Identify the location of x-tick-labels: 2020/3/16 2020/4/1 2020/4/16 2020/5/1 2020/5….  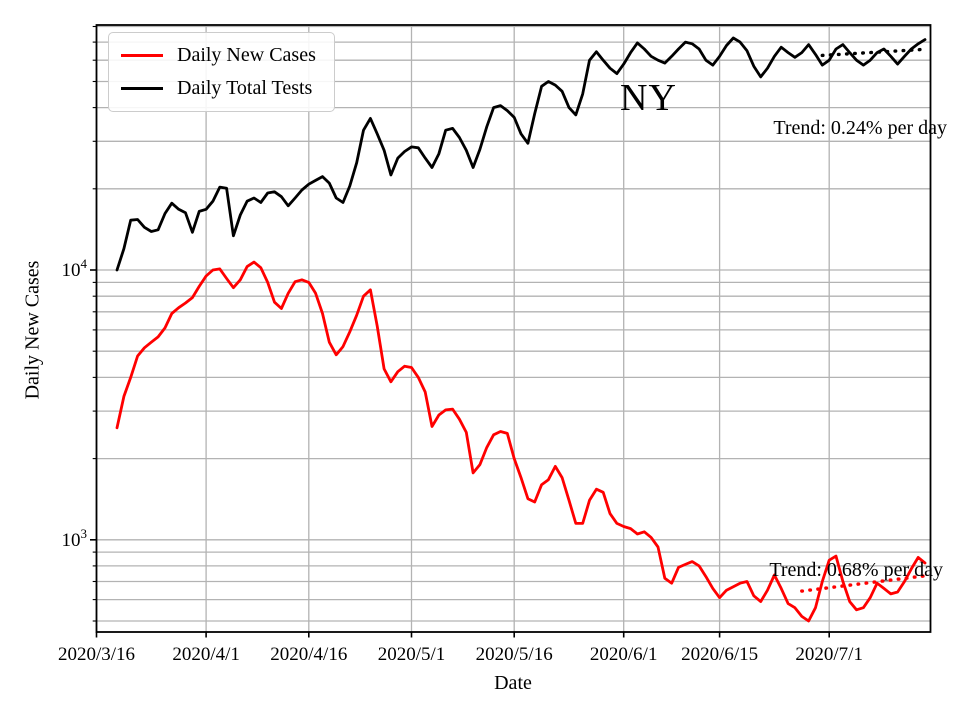
(460, 654).